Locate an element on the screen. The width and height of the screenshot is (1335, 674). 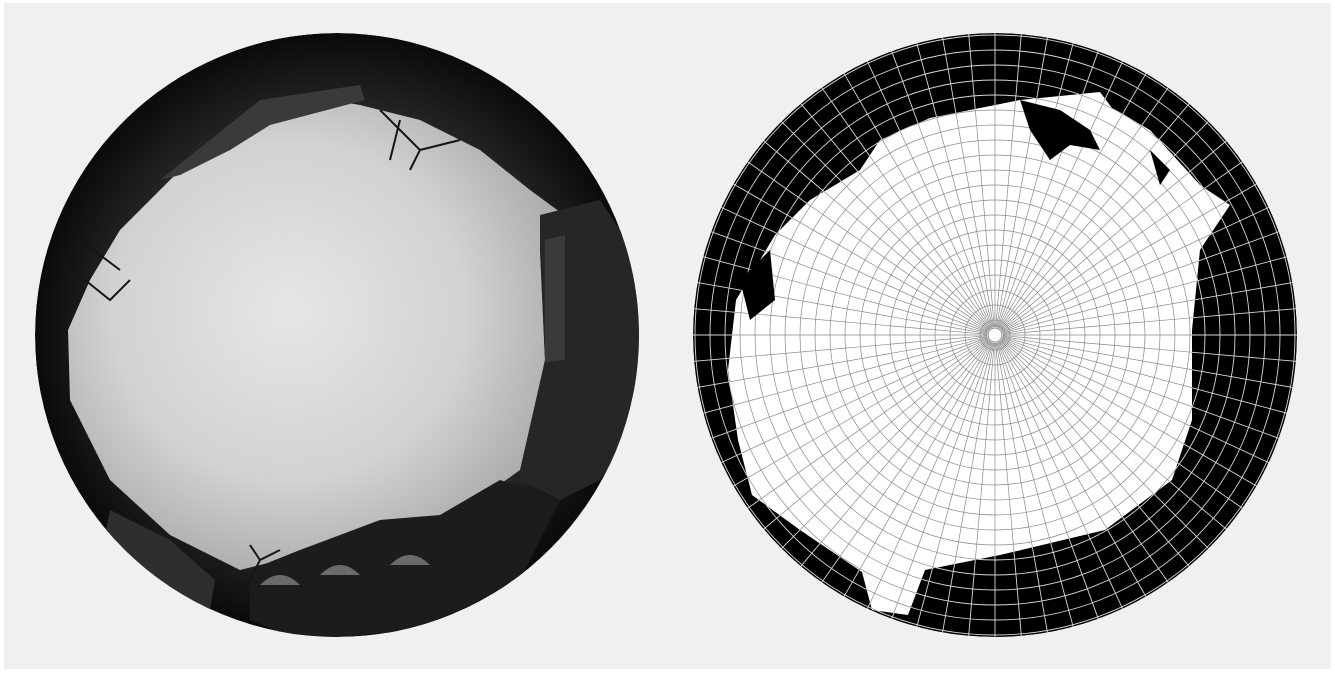
building-facade is located at coordinates (555, 298).